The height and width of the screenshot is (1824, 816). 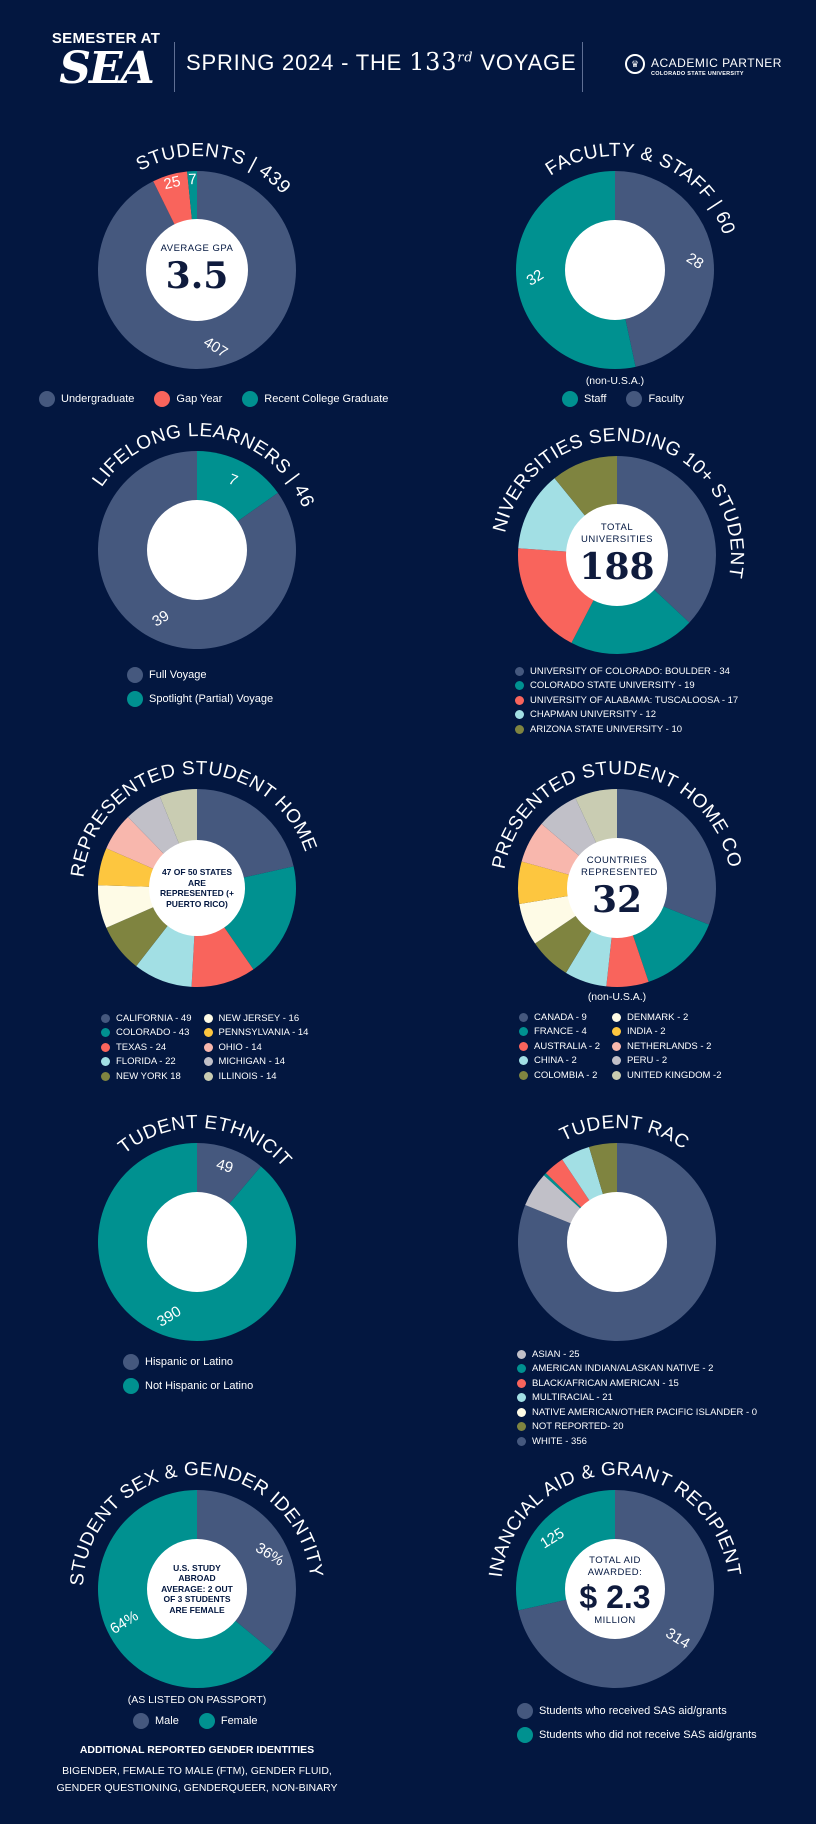 I want to click on legend-label: CALIFORNIA - 49, so click(x=154, y=1018).